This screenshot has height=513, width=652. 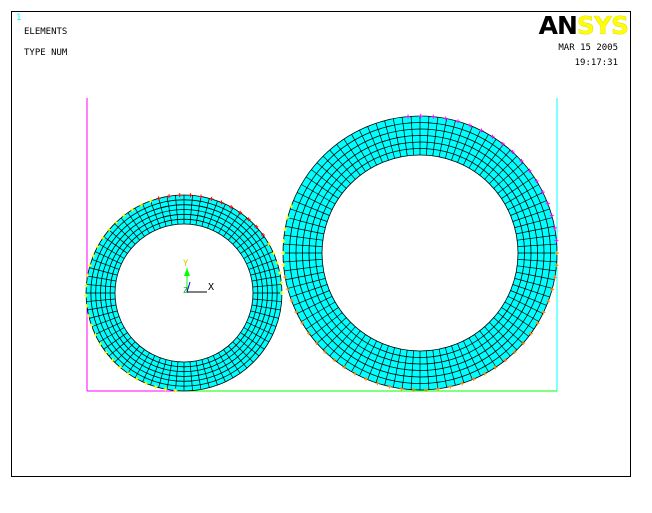 What do you see at coordinates (46, 32) in the screenshot?
I see `plot-title: ELEMENTS` at bounding box center [46, 32].